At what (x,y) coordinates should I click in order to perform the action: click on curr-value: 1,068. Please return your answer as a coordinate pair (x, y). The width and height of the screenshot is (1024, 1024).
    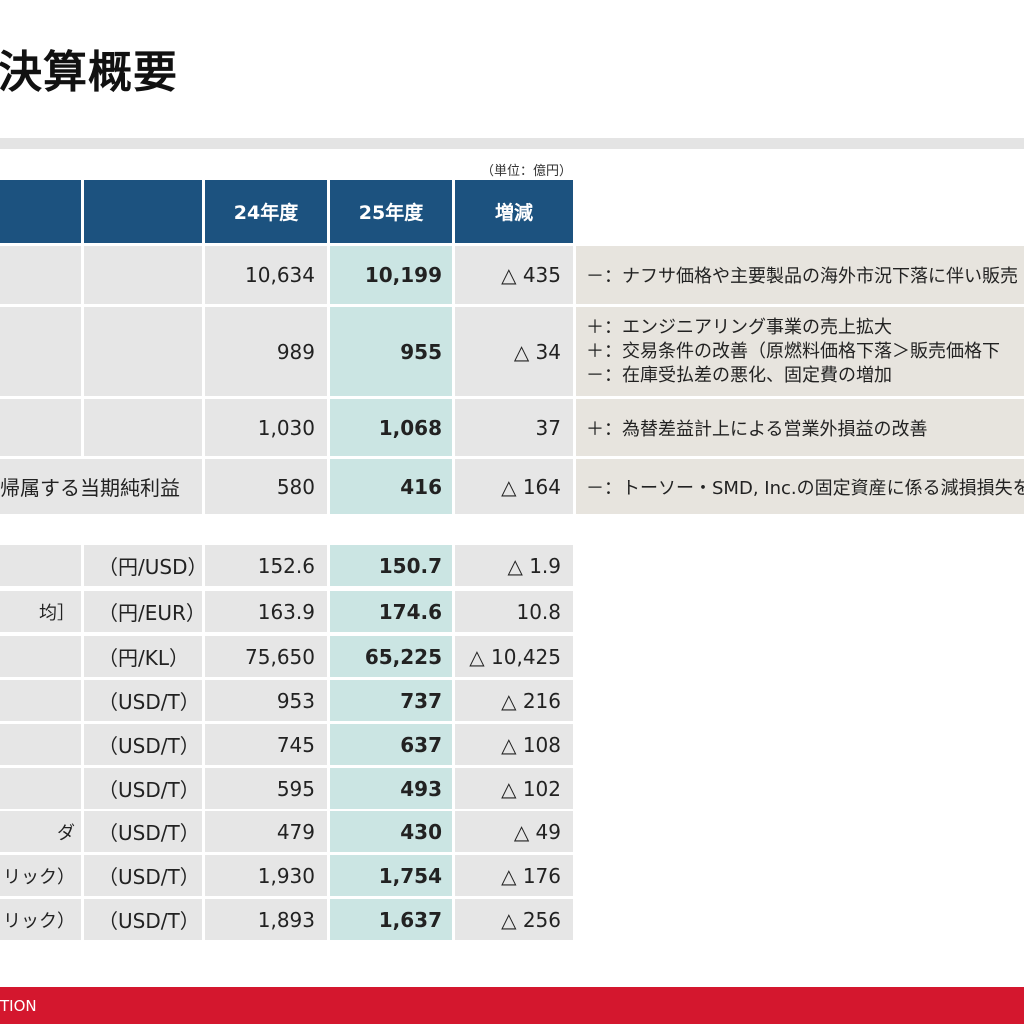
    Looking at the image, I should click on (391, 427).